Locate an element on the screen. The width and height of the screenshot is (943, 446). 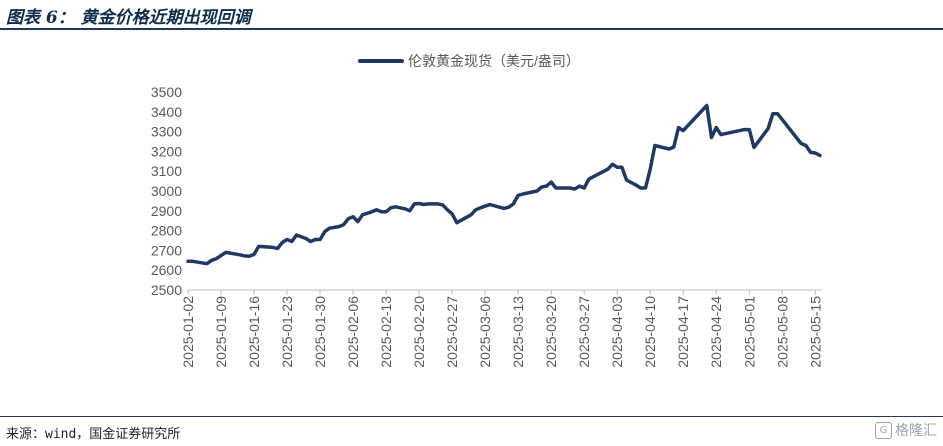
y-tick-label: 3000 is located at coordinates (166, 191).